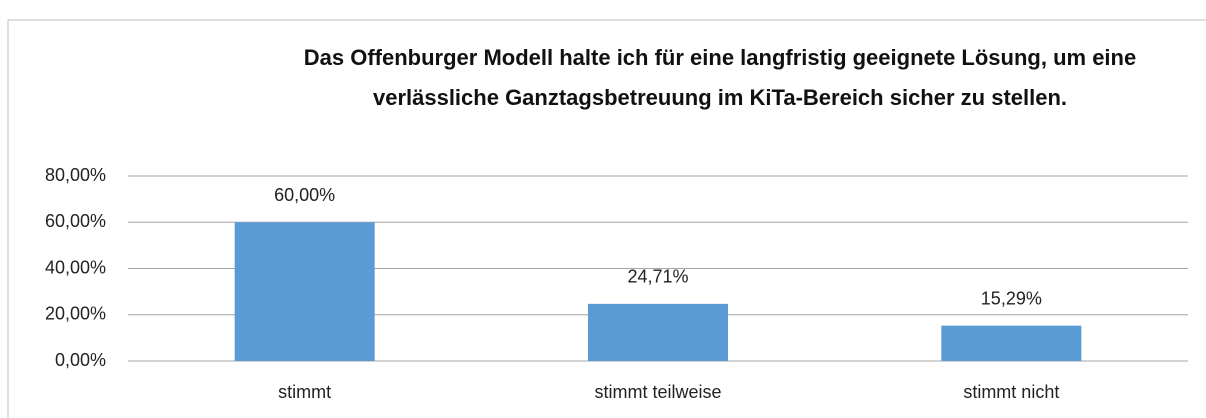 The image size is (1206, 418). Describe the element at coordinates (1011, 392) in the screenshot. I see `x-tick-label: stimmt nicht` at that location.